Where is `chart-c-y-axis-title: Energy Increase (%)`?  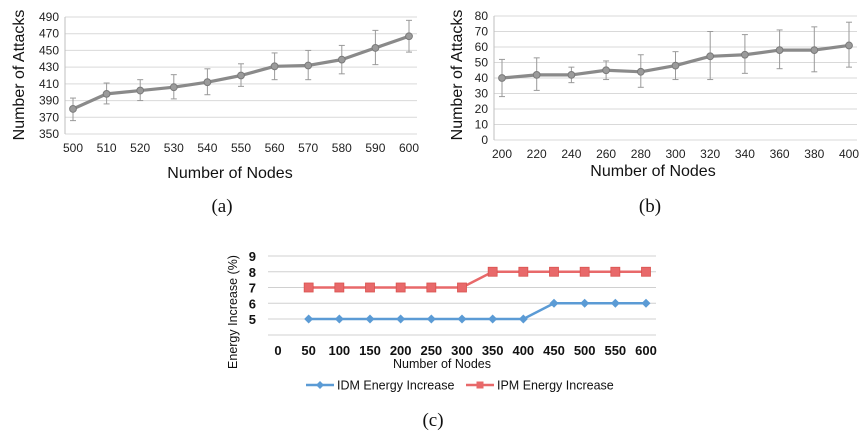 chart-c-y-axis-title: Energy Increase (%) is located at coordinates (233, 312).